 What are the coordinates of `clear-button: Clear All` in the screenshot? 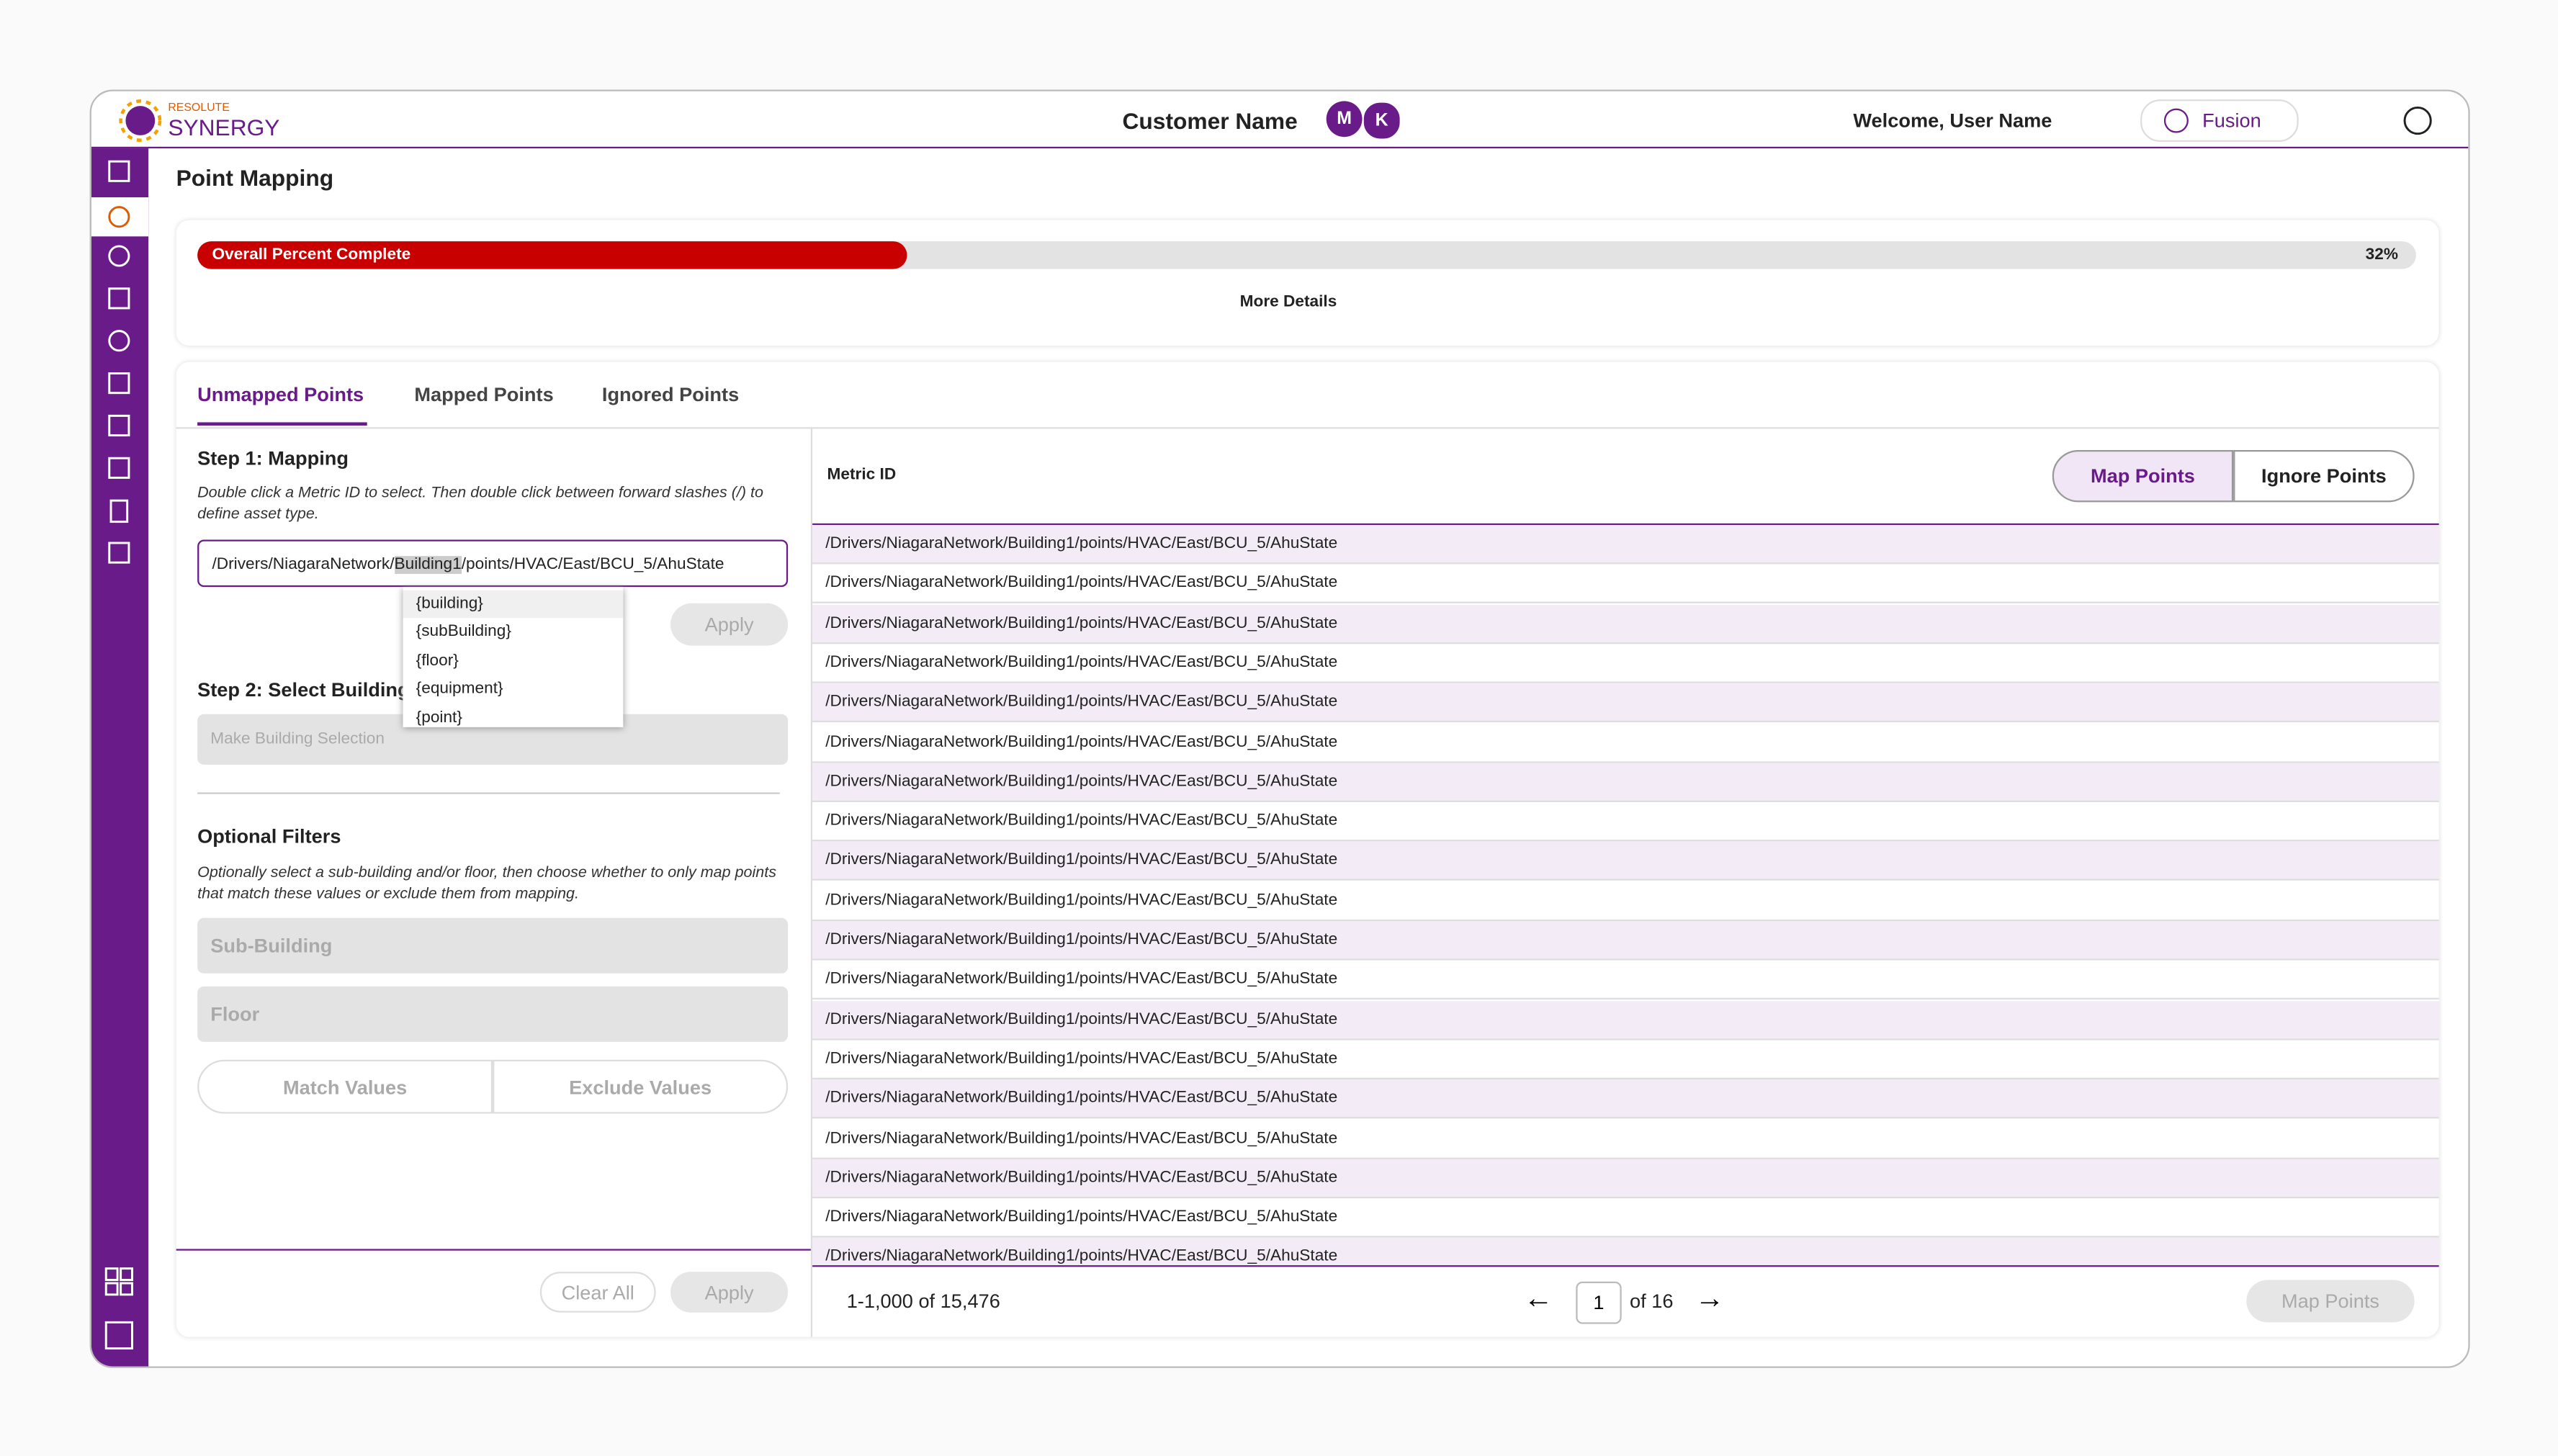 It's located at (598, 1292).